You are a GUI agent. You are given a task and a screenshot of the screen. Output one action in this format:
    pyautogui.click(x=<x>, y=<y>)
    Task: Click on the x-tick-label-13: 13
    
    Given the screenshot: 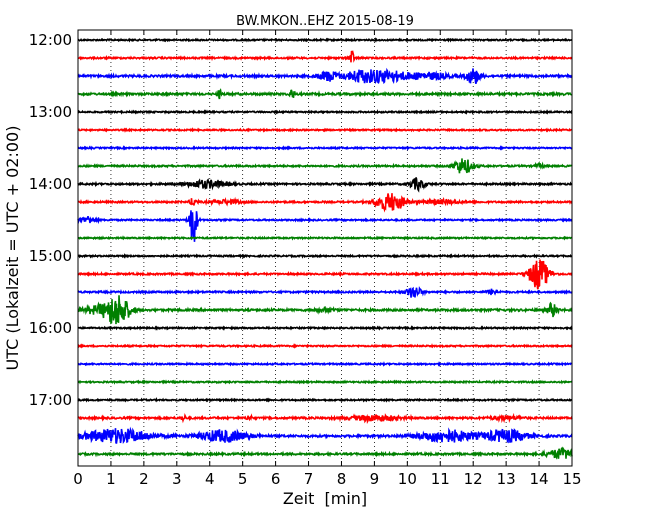 What is the action you would take?
    pyautogui.click(x=506, y=479)
    